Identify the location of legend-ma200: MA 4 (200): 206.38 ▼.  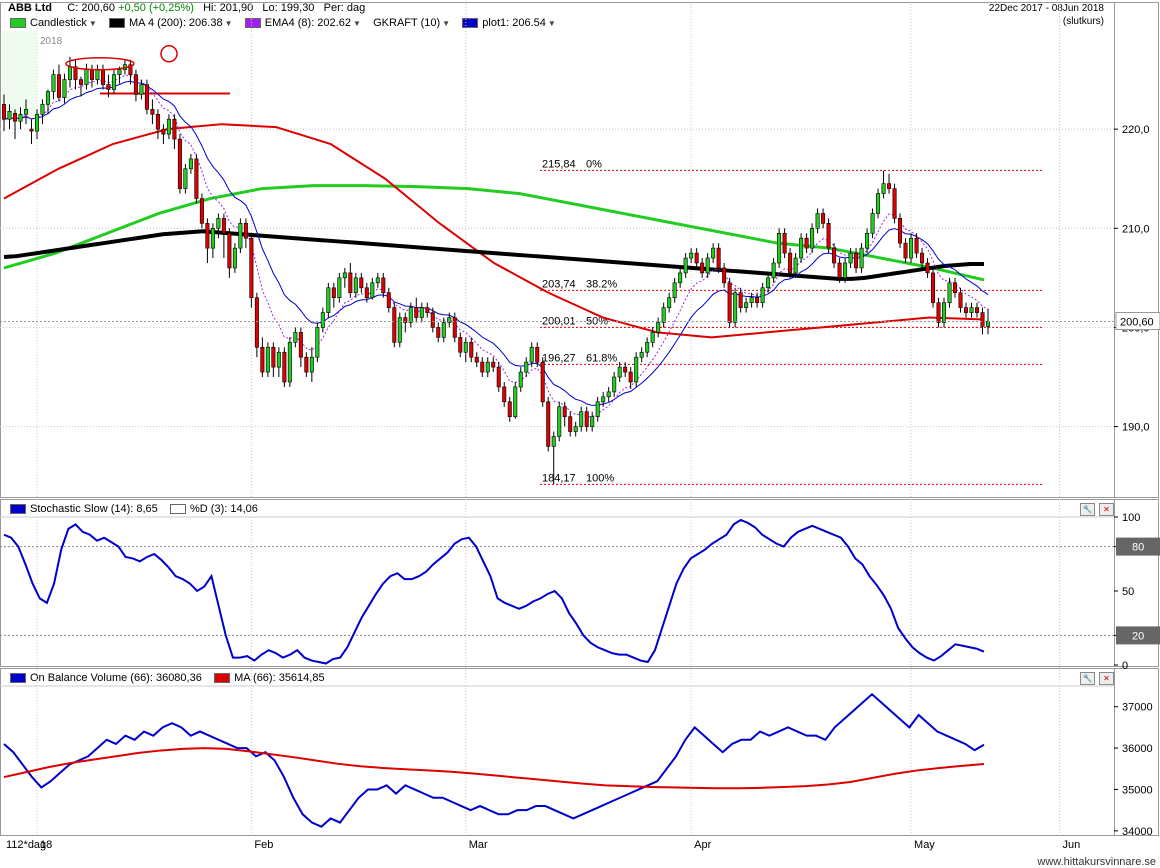
(171, 23).